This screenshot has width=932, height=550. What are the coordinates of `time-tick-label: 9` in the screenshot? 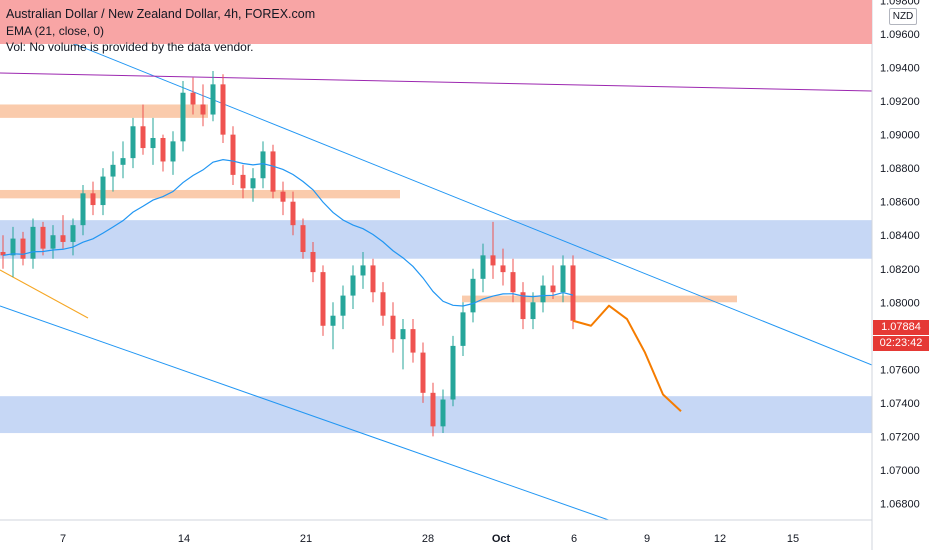 It's located at (647, 539).